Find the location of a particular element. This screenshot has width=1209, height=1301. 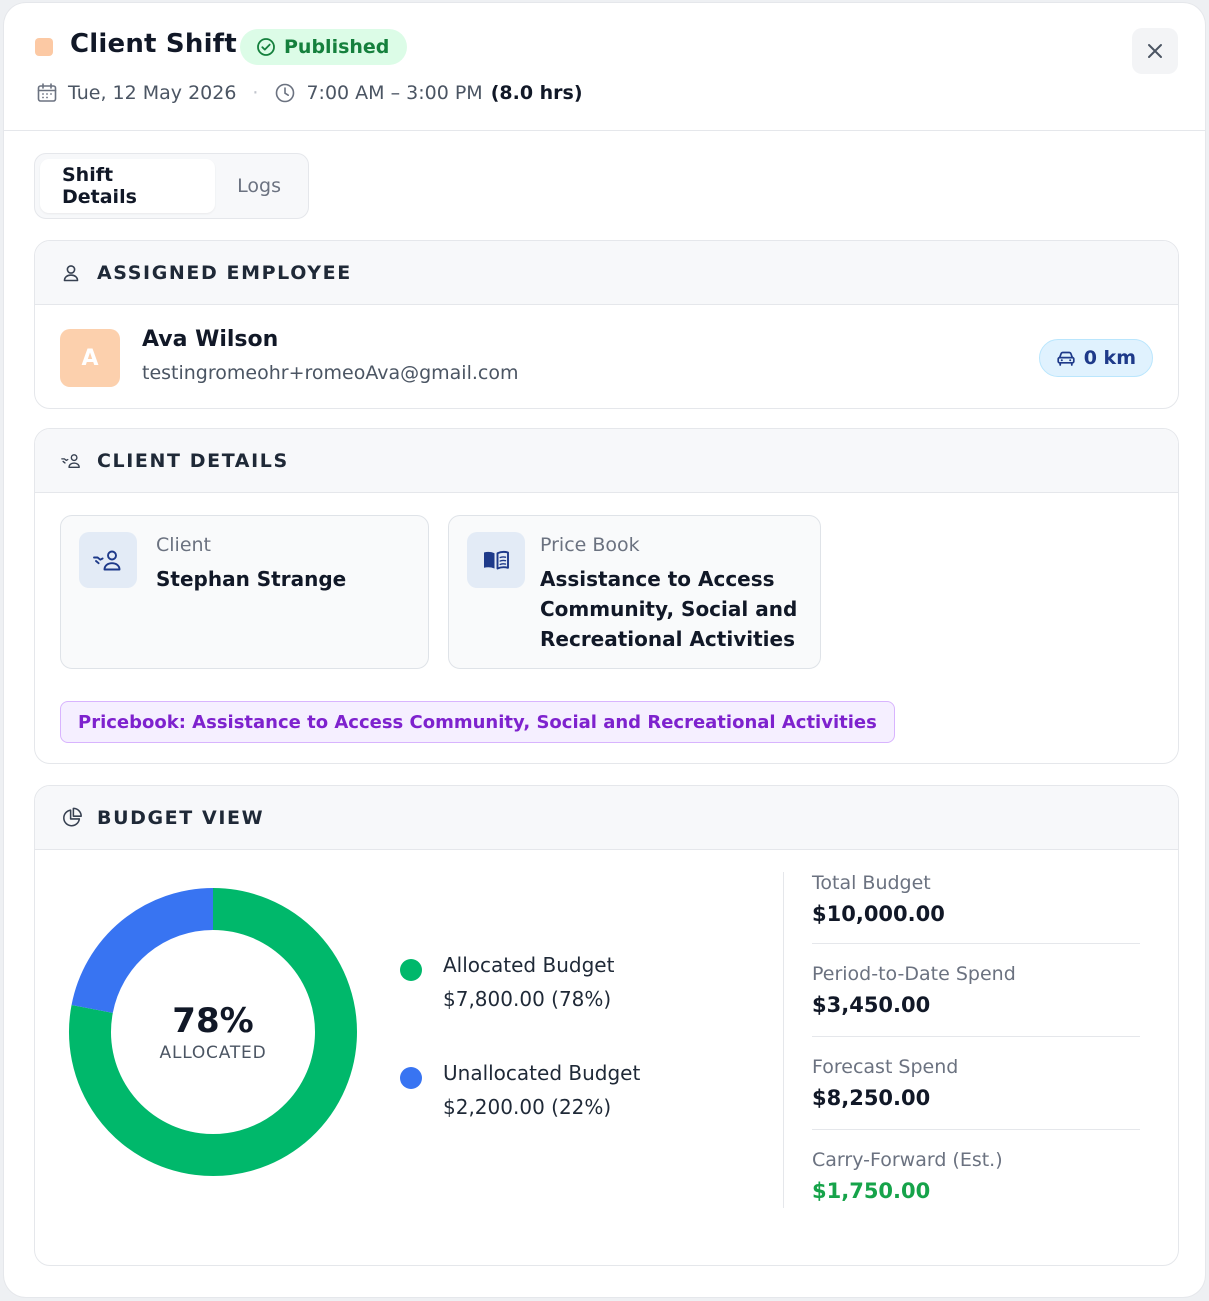

donut-svg is located at coordinates (213, 1032).